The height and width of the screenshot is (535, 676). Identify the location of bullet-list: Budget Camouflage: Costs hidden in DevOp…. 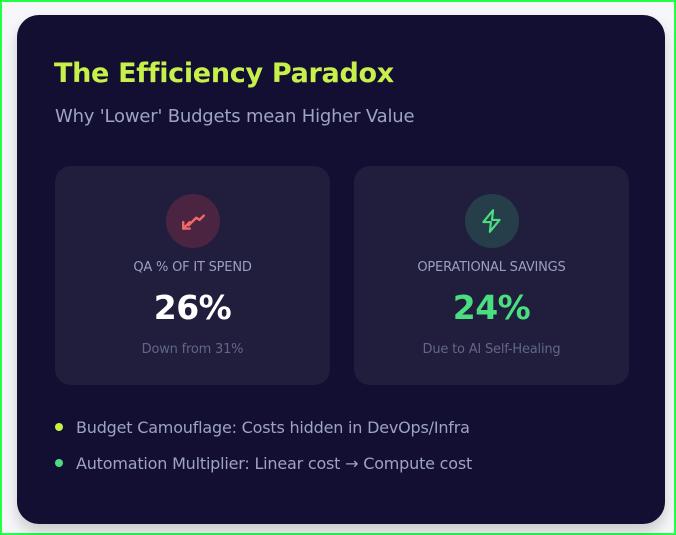
(263, 445).